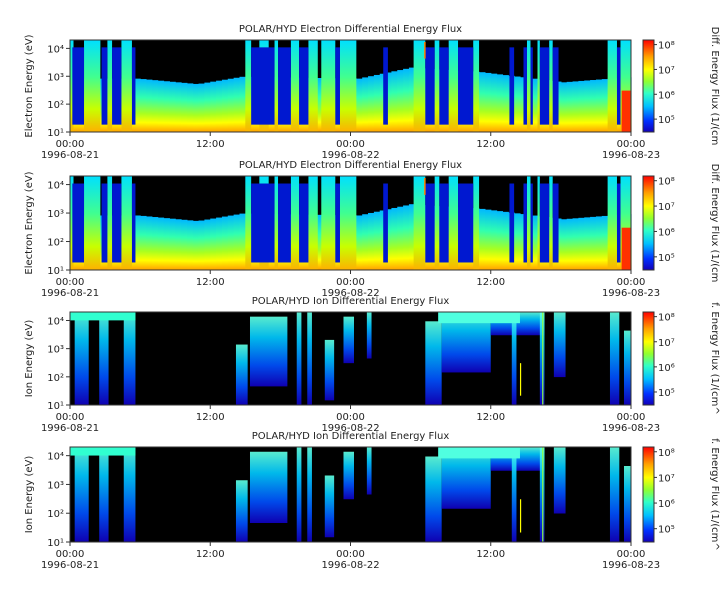 The width and height of the screenshot is (722, 592). What do you see at coordinates (351, 301) in the screenshot?
I see `panel-title: POLAR/HYD Ion Differential Energy Flux` at bounding box center [351, 301].